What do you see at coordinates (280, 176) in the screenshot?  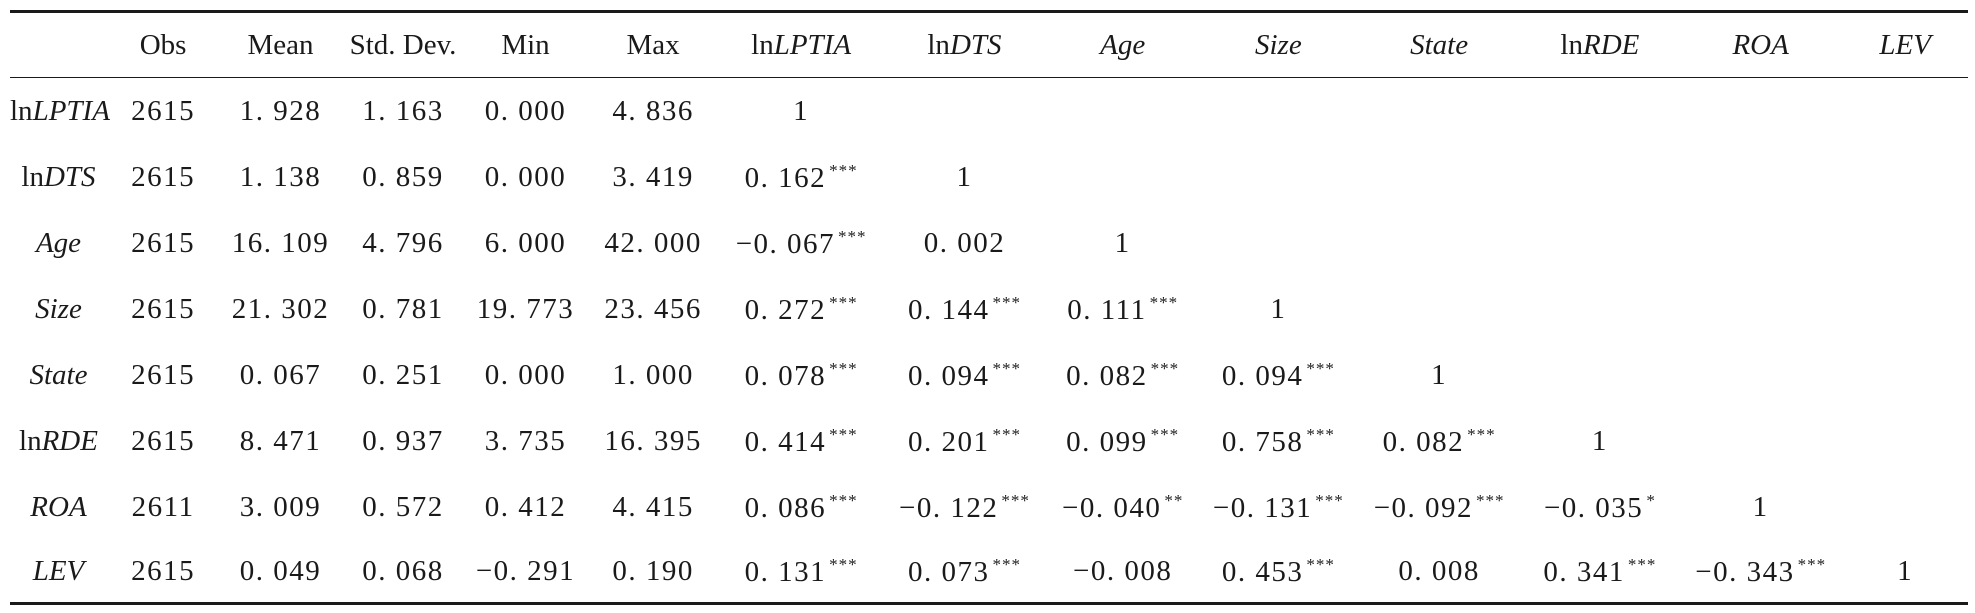 I see `cell-value: 1. 138` at bounding box center [280, 176].